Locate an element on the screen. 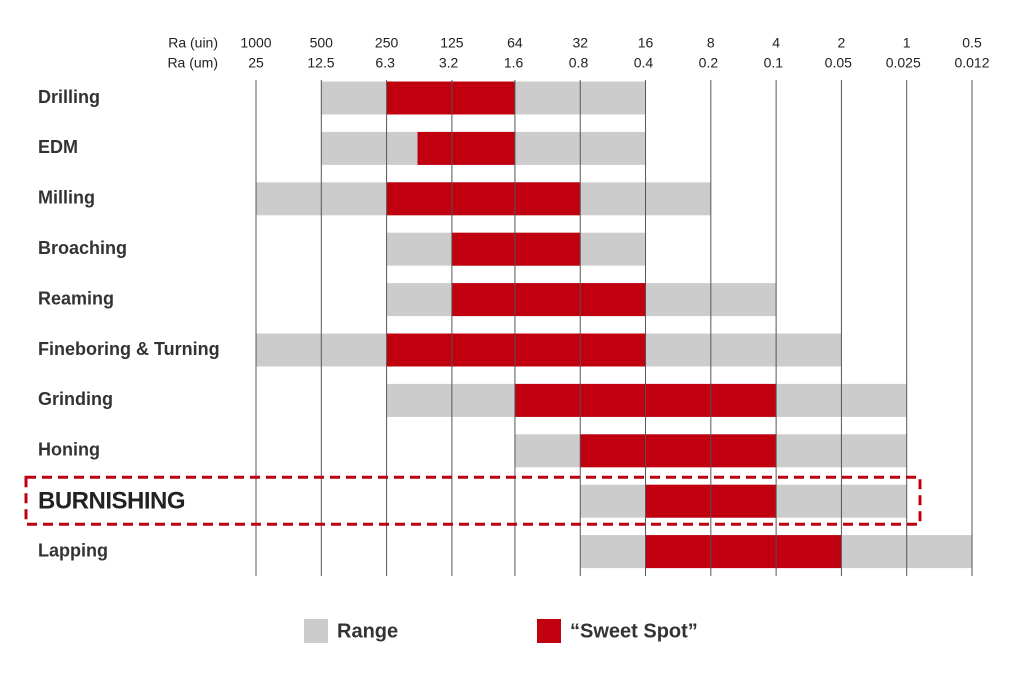 This screenshot has height=682, width=1024. category-label: Lapping is located at coordinates (73, 550).